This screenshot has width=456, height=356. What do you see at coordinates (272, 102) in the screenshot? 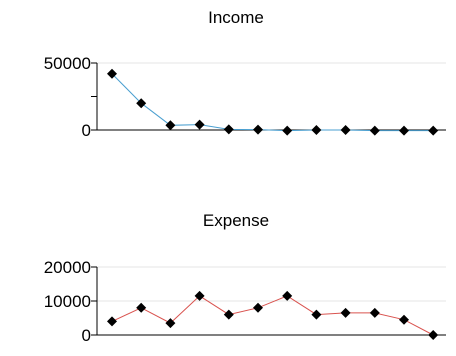
I see `income-series-line` at bounding box center [272, 102].